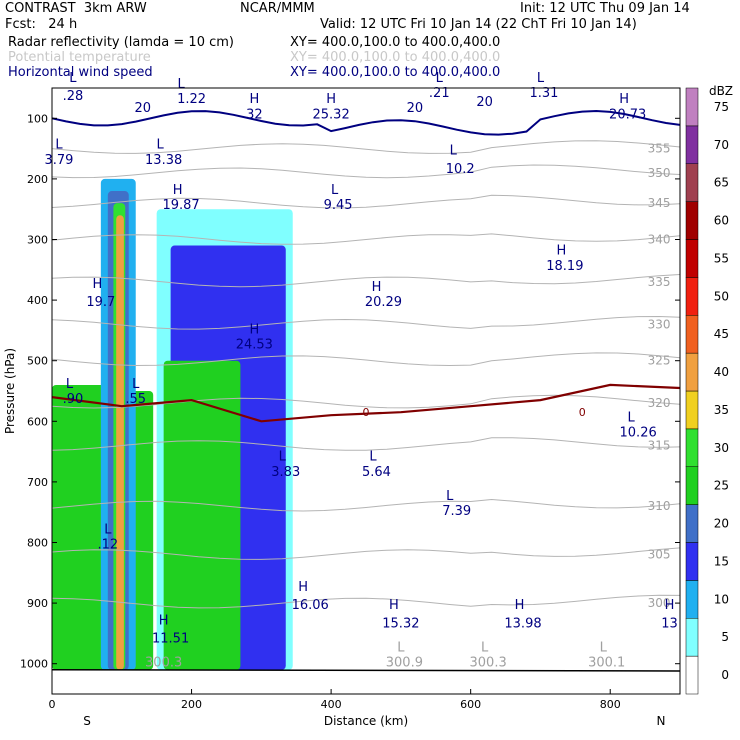 This screenshot has height=740, width=740. I want to click on y-tick-label: 300, so click(37, 240).